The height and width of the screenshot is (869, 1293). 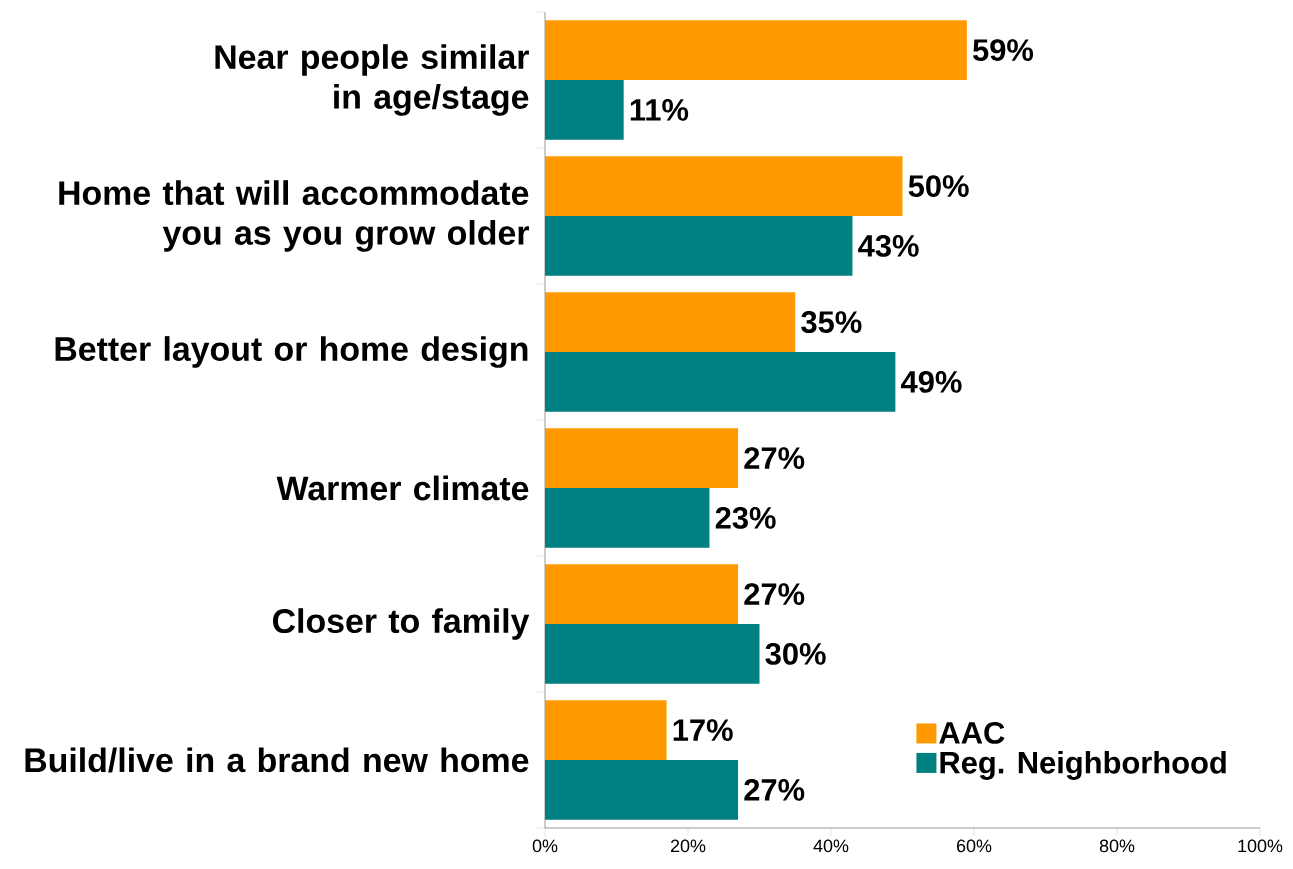 I want to click on data-label: 11%, so click(x=659, y=110).